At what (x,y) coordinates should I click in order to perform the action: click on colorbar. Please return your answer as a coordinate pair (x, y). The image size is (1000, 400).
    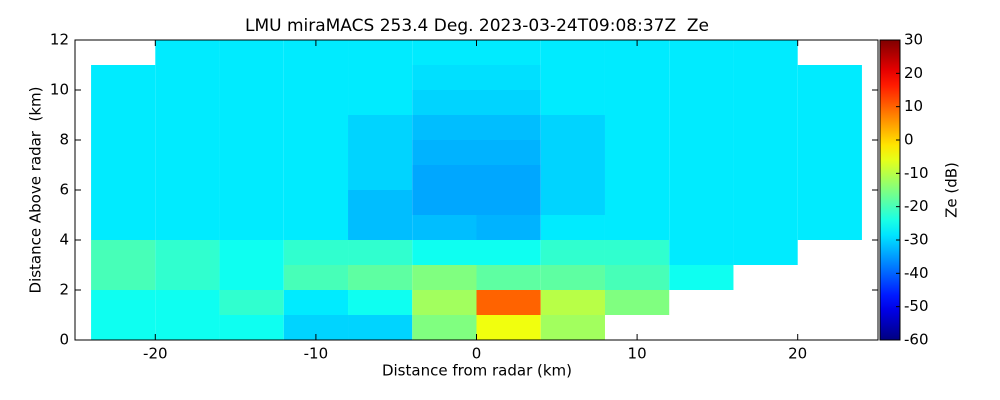
    Looking at the image, I should click on (890, 190).